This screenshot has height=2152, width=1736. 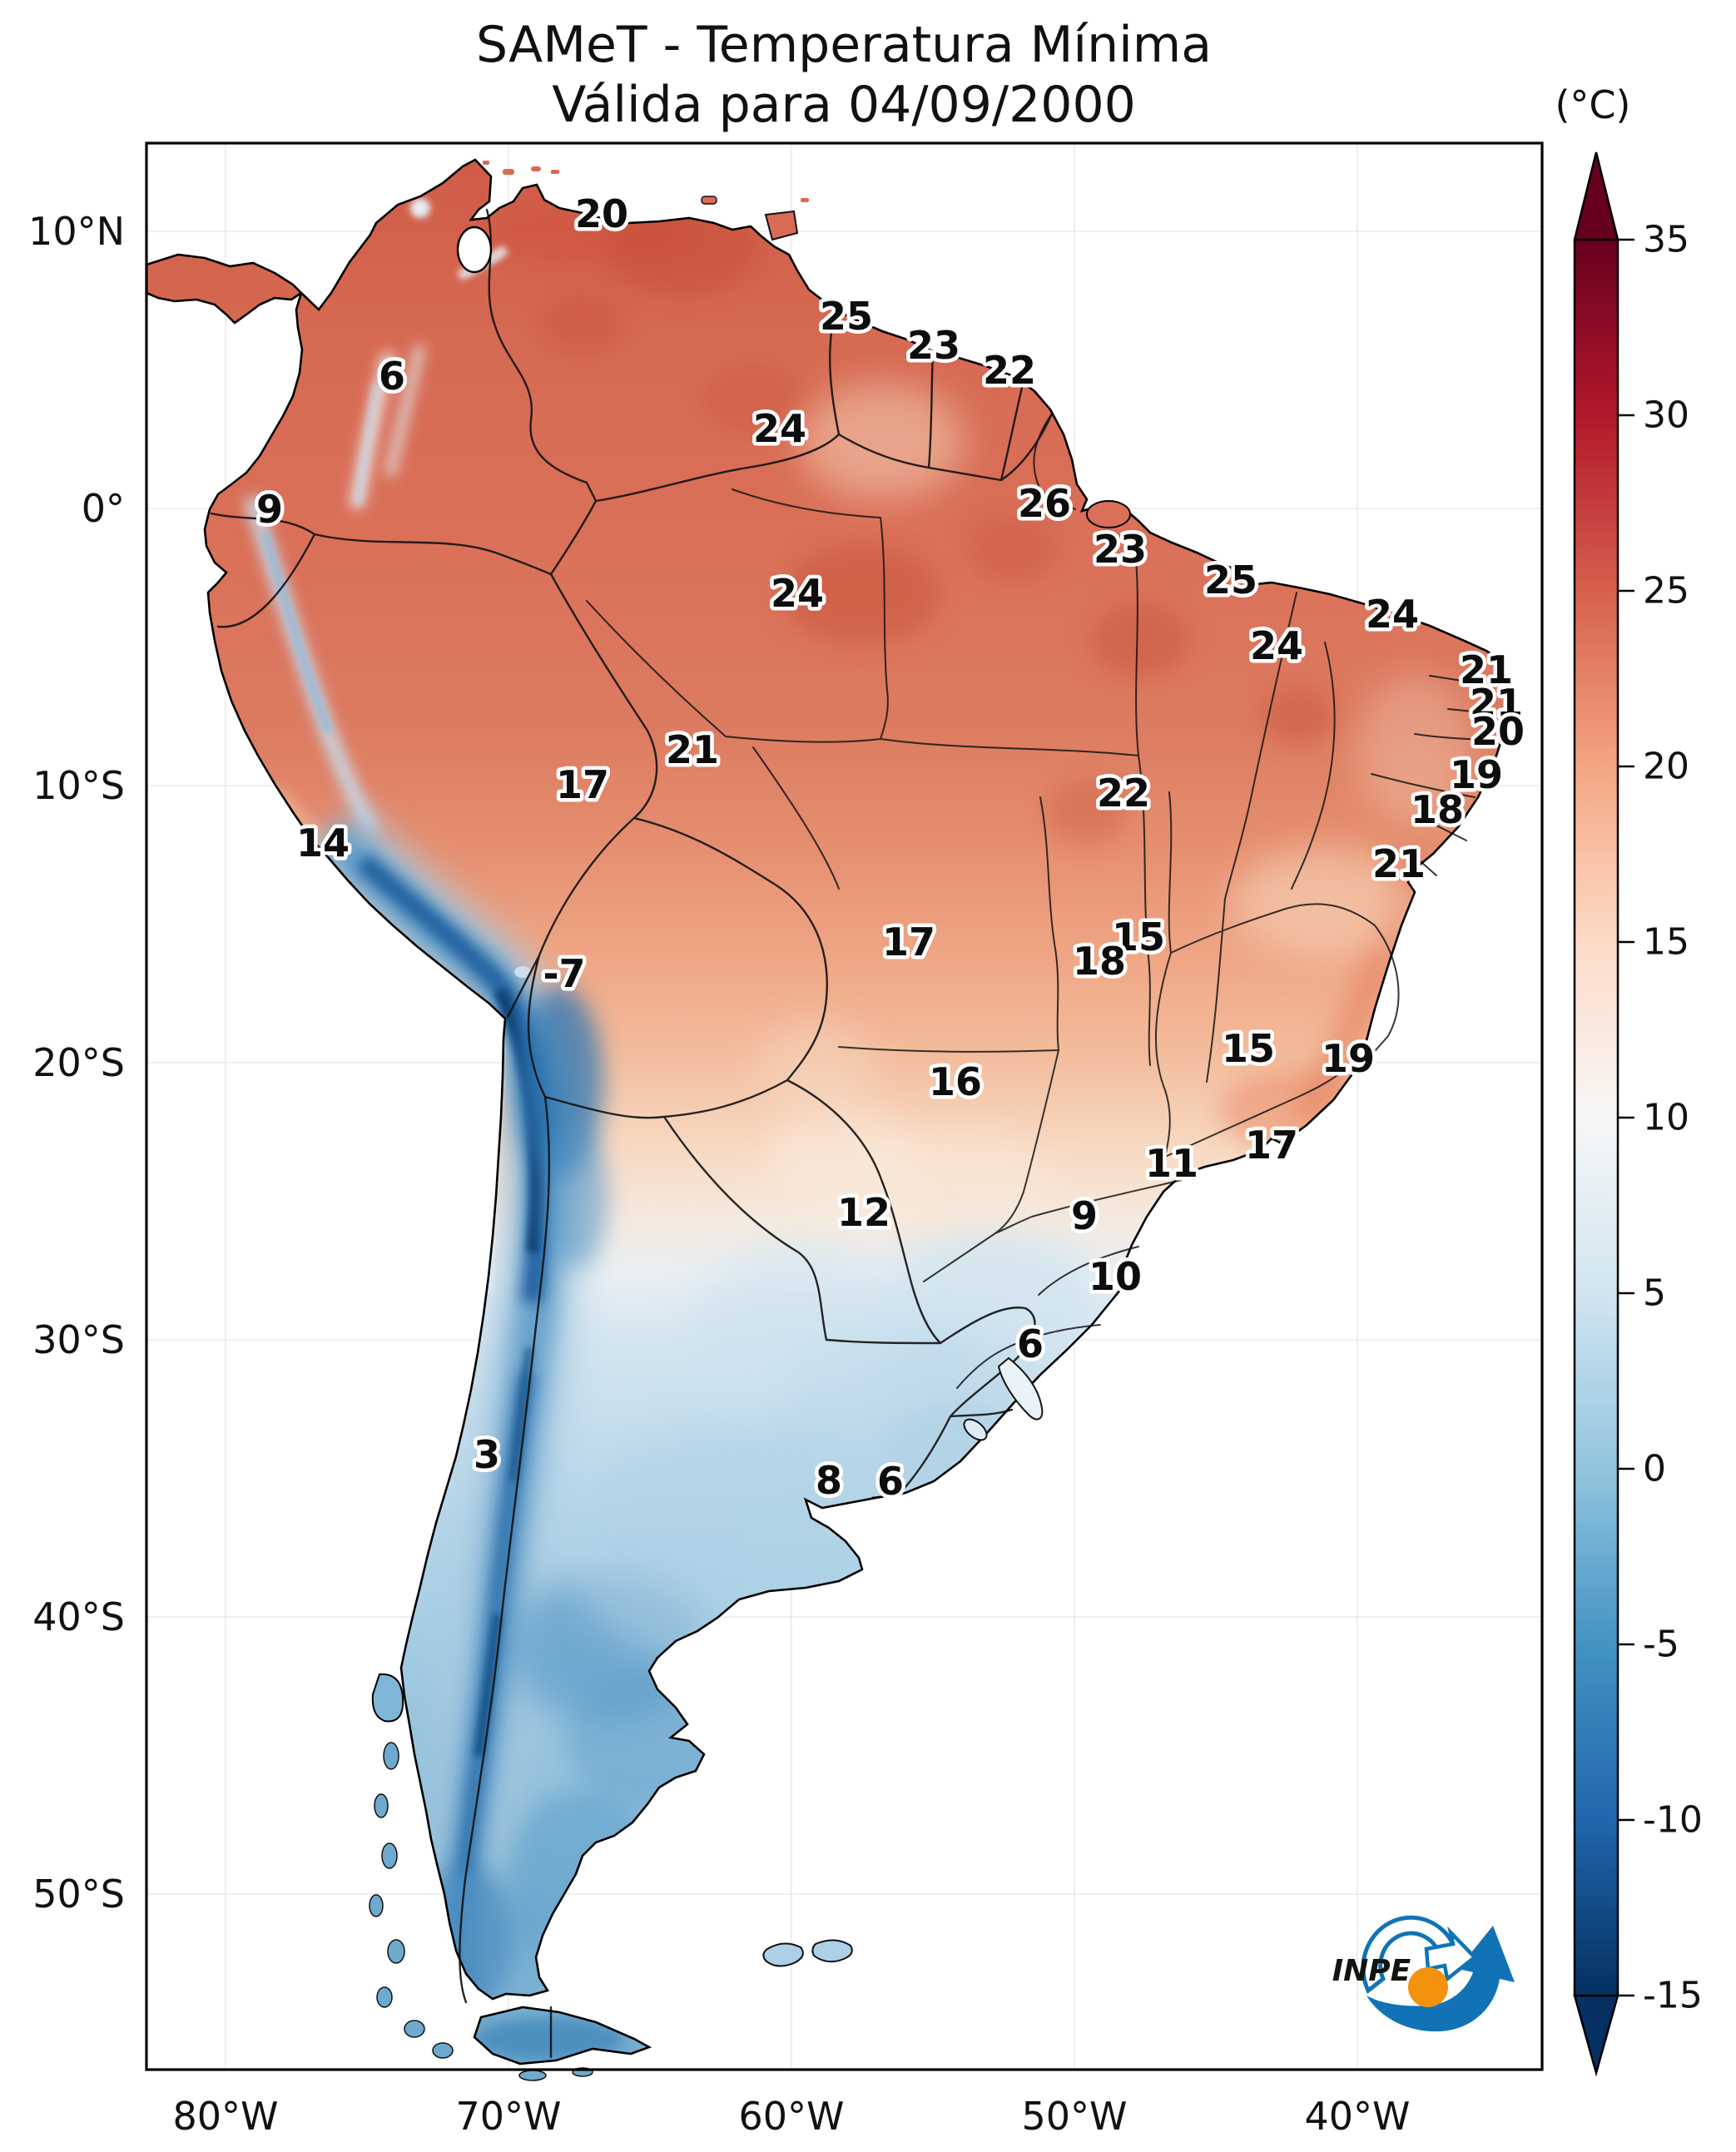 I want to click on trinidad-island, so click(x=782, y=225).